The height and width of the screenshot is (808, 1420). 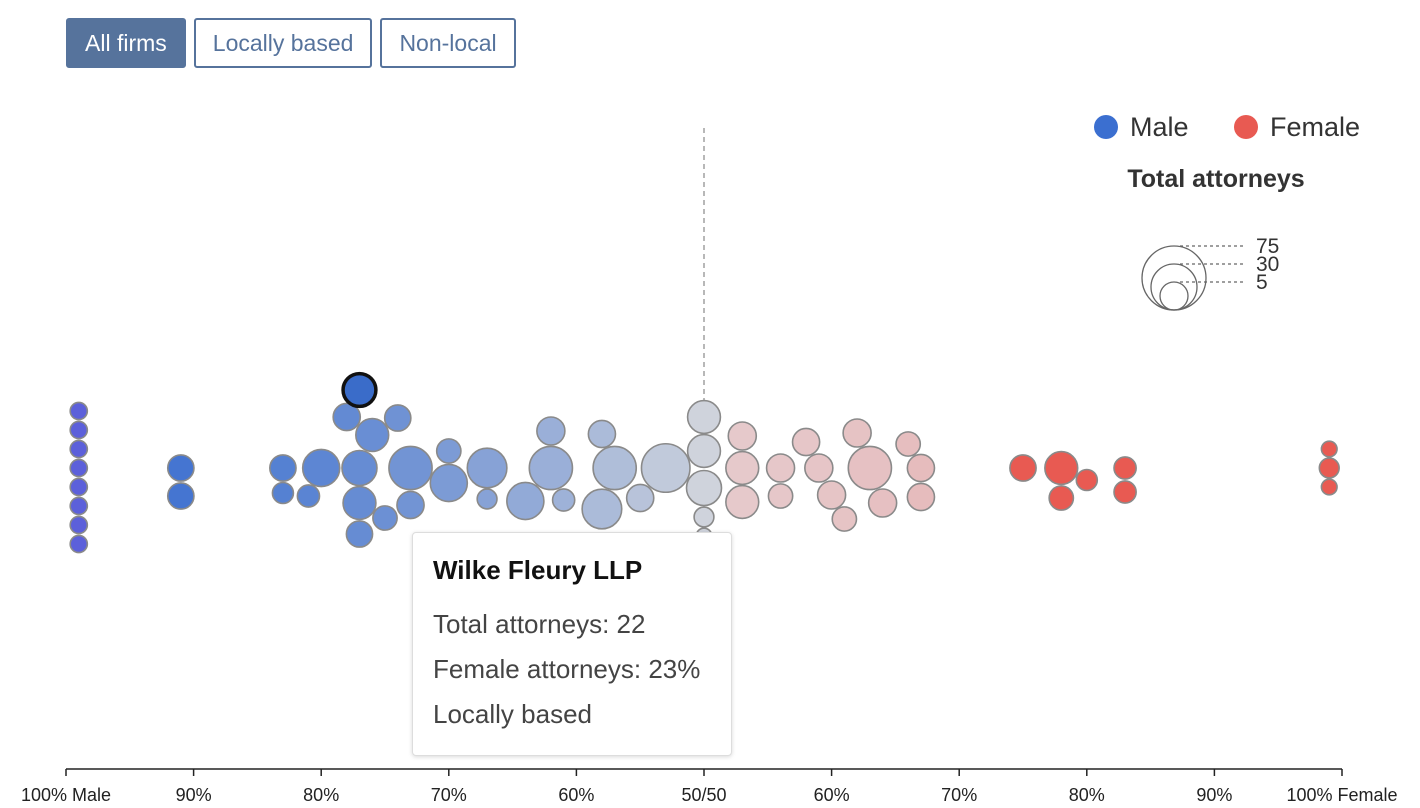 I want to click on all-firms-button: All firms, so click(x=126, y=43).